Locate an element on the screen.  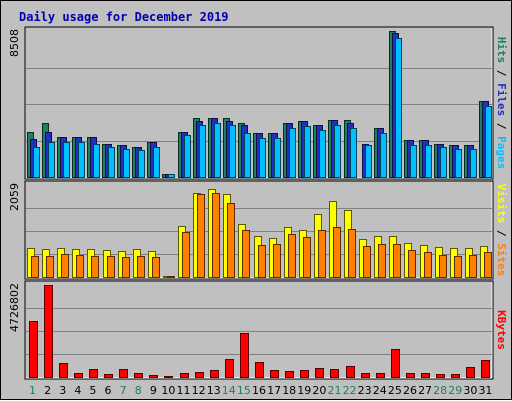
legend-hits-pages-files: Hits / Files / Pages is located at coordinates (501, 103).